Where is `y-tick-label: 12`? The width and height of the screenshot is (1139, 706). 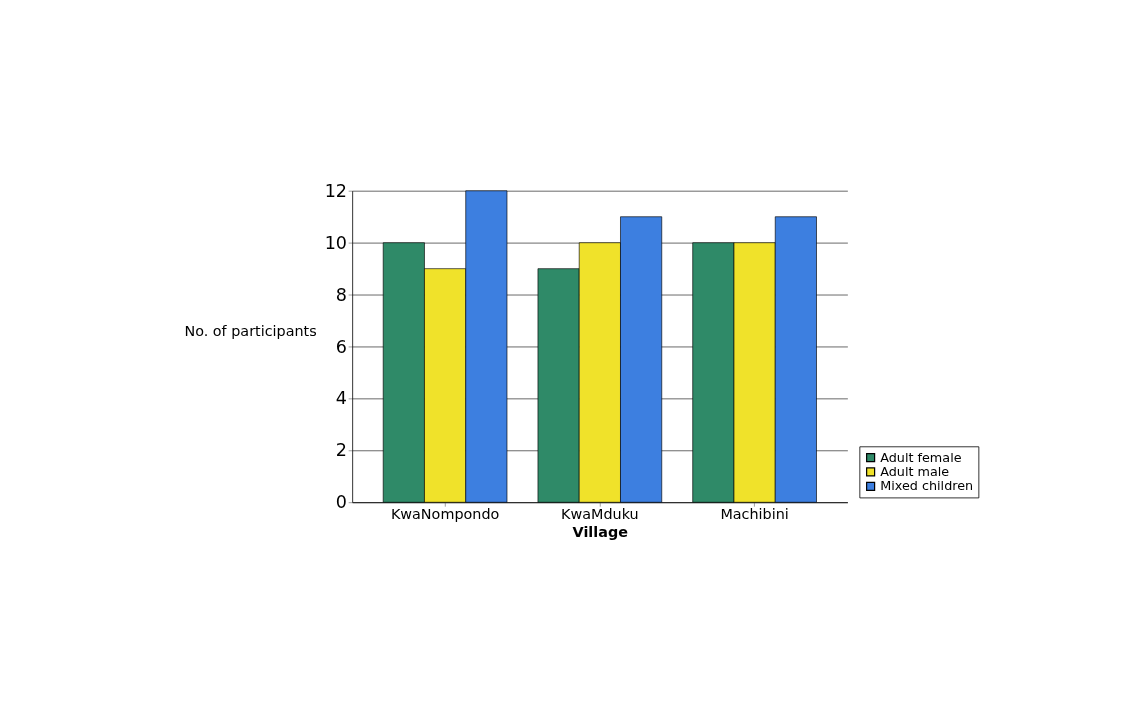
y-tick-label: 12 is located at coordinates (336, 190).